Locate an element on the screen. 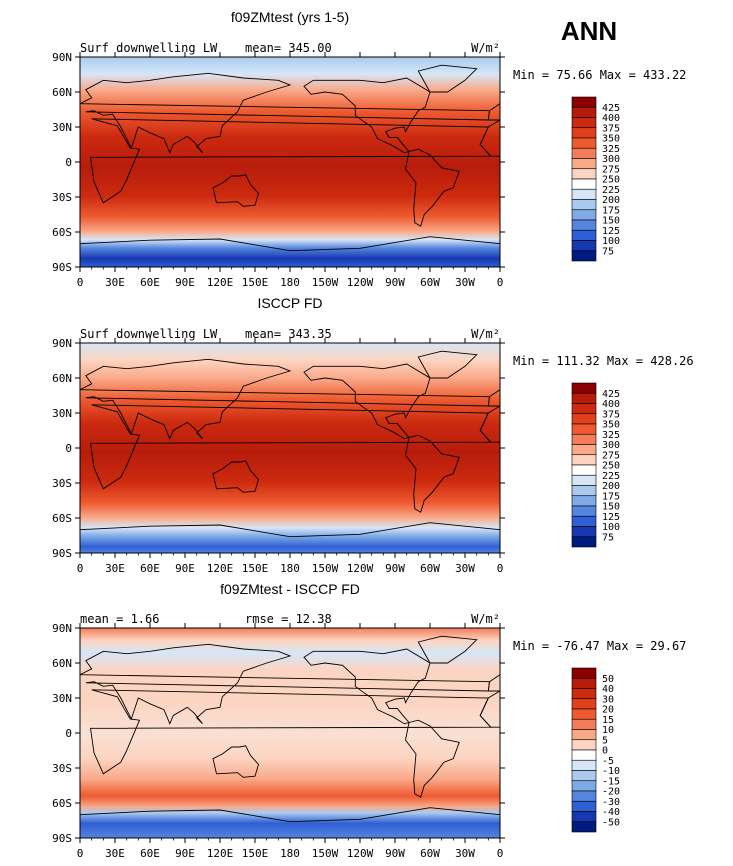 The width and height of the screenshot is (733, 866). colorbar-level-label: 10 is located at coordinates (608, 730).